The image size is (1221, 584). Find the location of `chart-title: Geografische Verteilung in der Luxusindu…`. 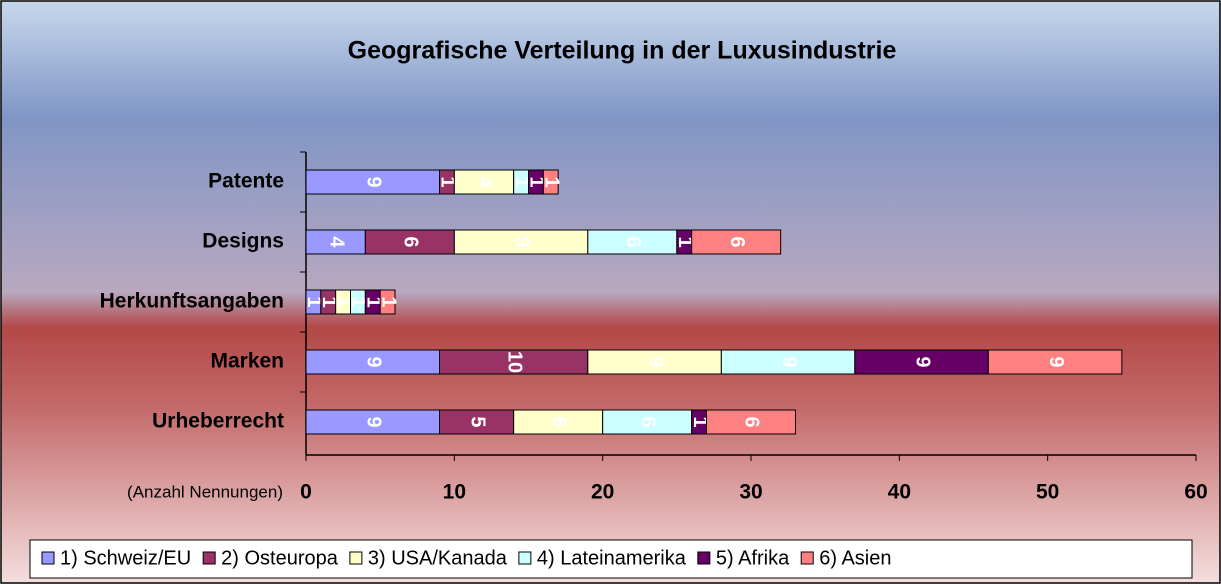

chart-title: Geografische Verteilung in der Luxusindu… is located at coordinates (622, 51).